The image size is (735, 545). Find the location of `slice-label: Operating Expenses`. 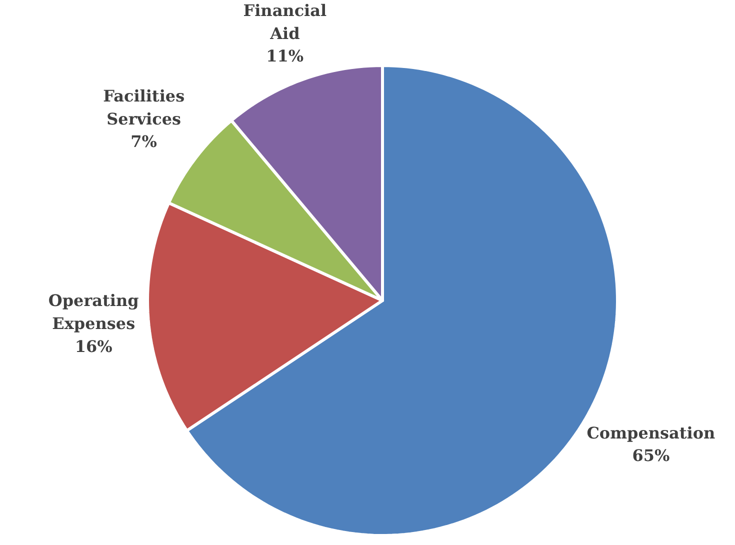

slice-label: Operating Expenses is located at coordinates (93, 312).